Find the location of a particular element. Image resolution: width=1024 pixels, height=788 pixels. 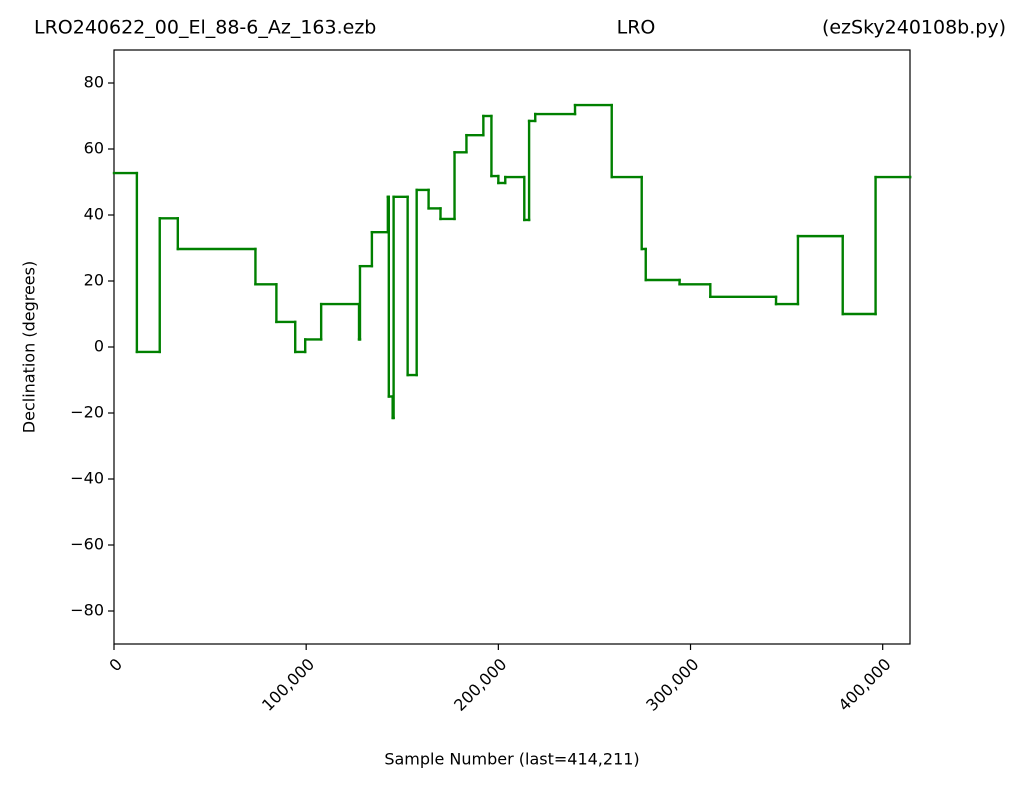

y-axis-label: Declination (degrees) is located at coordinates (29, 347).